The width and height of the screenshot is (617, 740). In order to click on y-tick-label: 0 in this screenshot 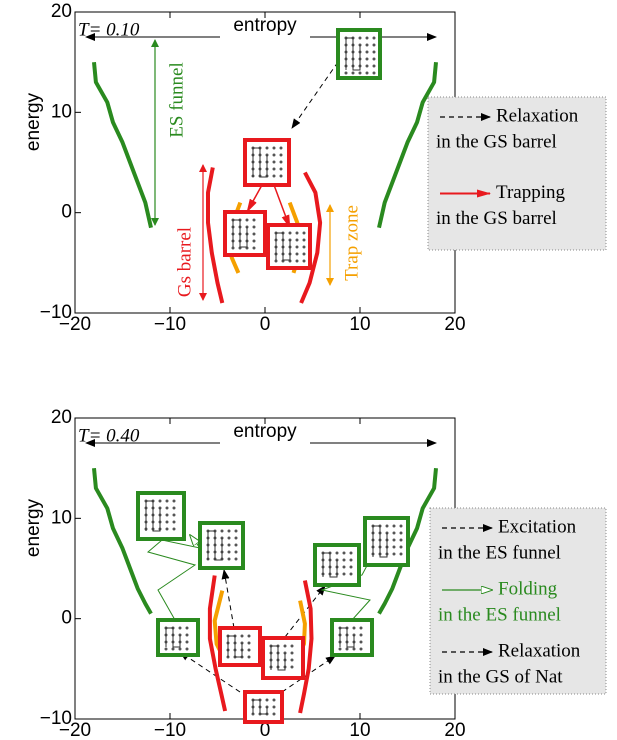, I will do `click(66, 212)`.